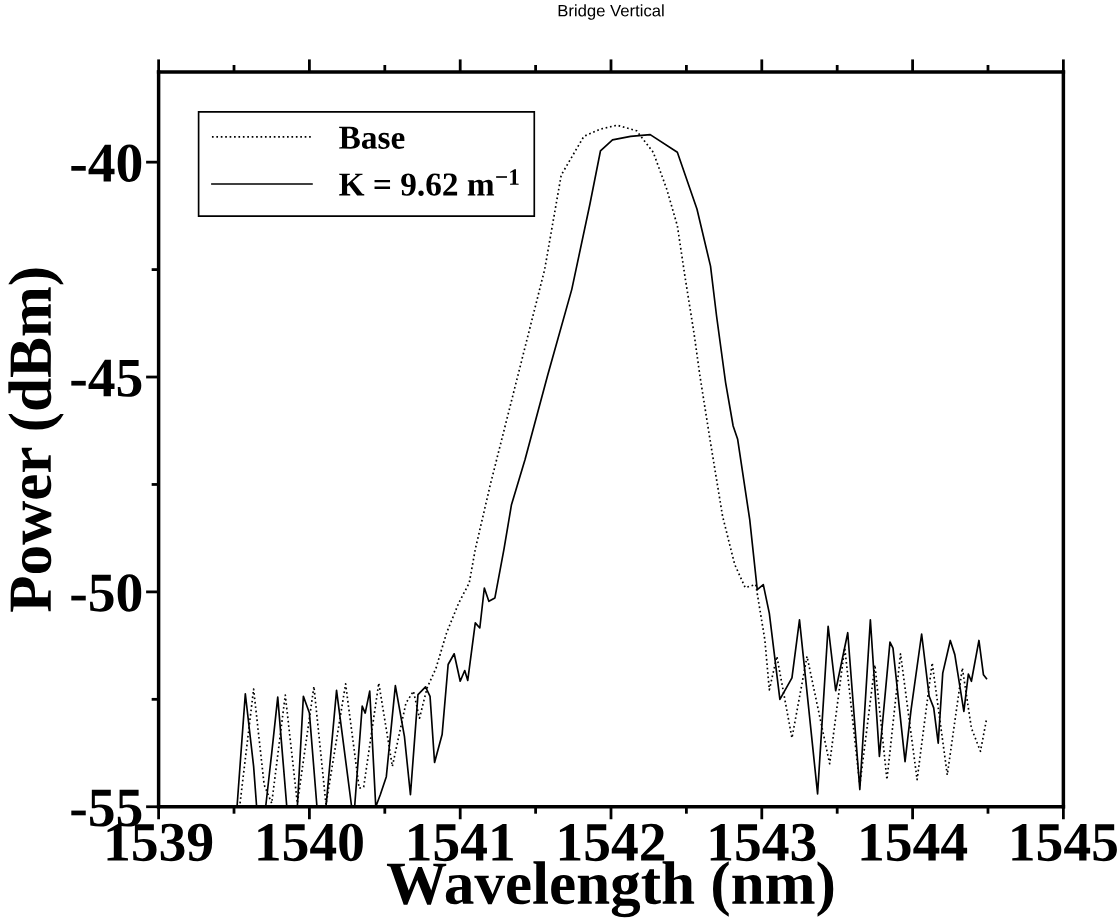 This screenshot has height=922, width=1117. What do you see at coordinates (106, 378) in the screenshot?
I see `y-tick-label: -45` at bounding box center [106, 378].